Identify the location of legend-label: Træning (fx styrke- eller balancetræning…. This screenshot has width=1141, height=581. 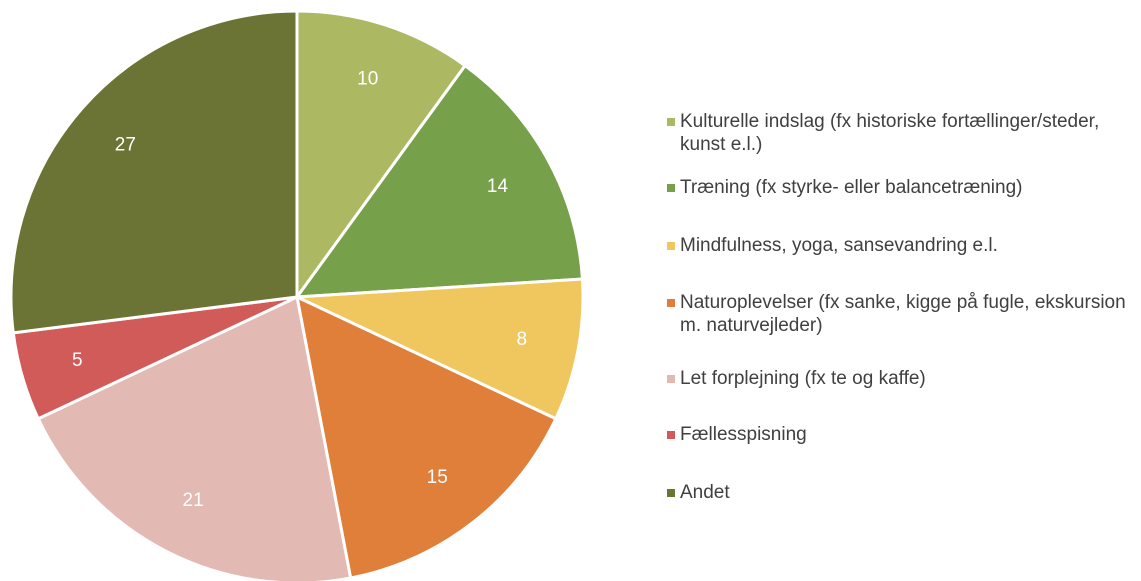
(851, 187).